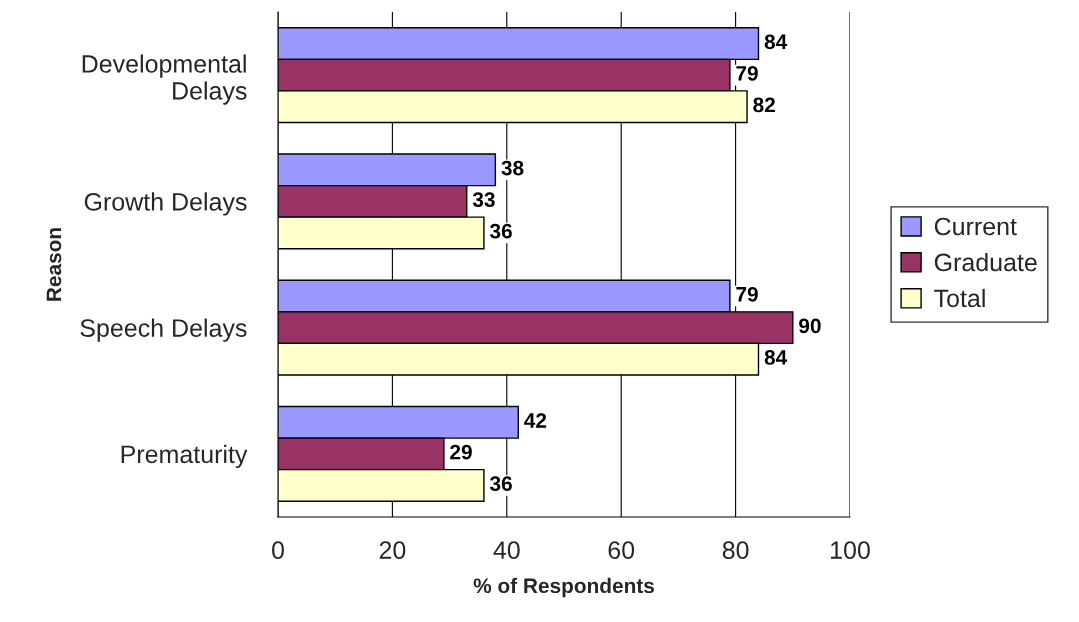 Image resolution: width=1079 pixels, height=622 pixels. I want to click on x-axis-title: % of Respondents, so click(564, 587).